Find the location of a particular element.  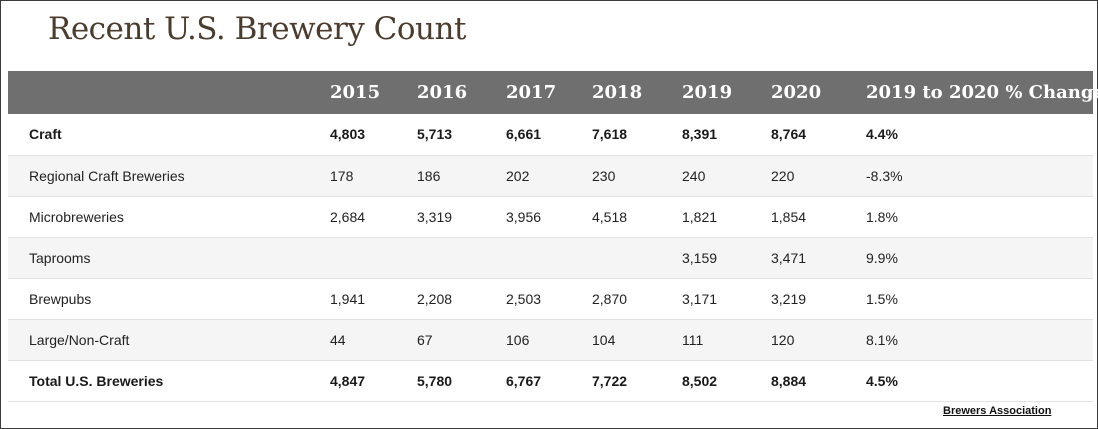

table-cell: 67 is located at coordinates (425, 339).